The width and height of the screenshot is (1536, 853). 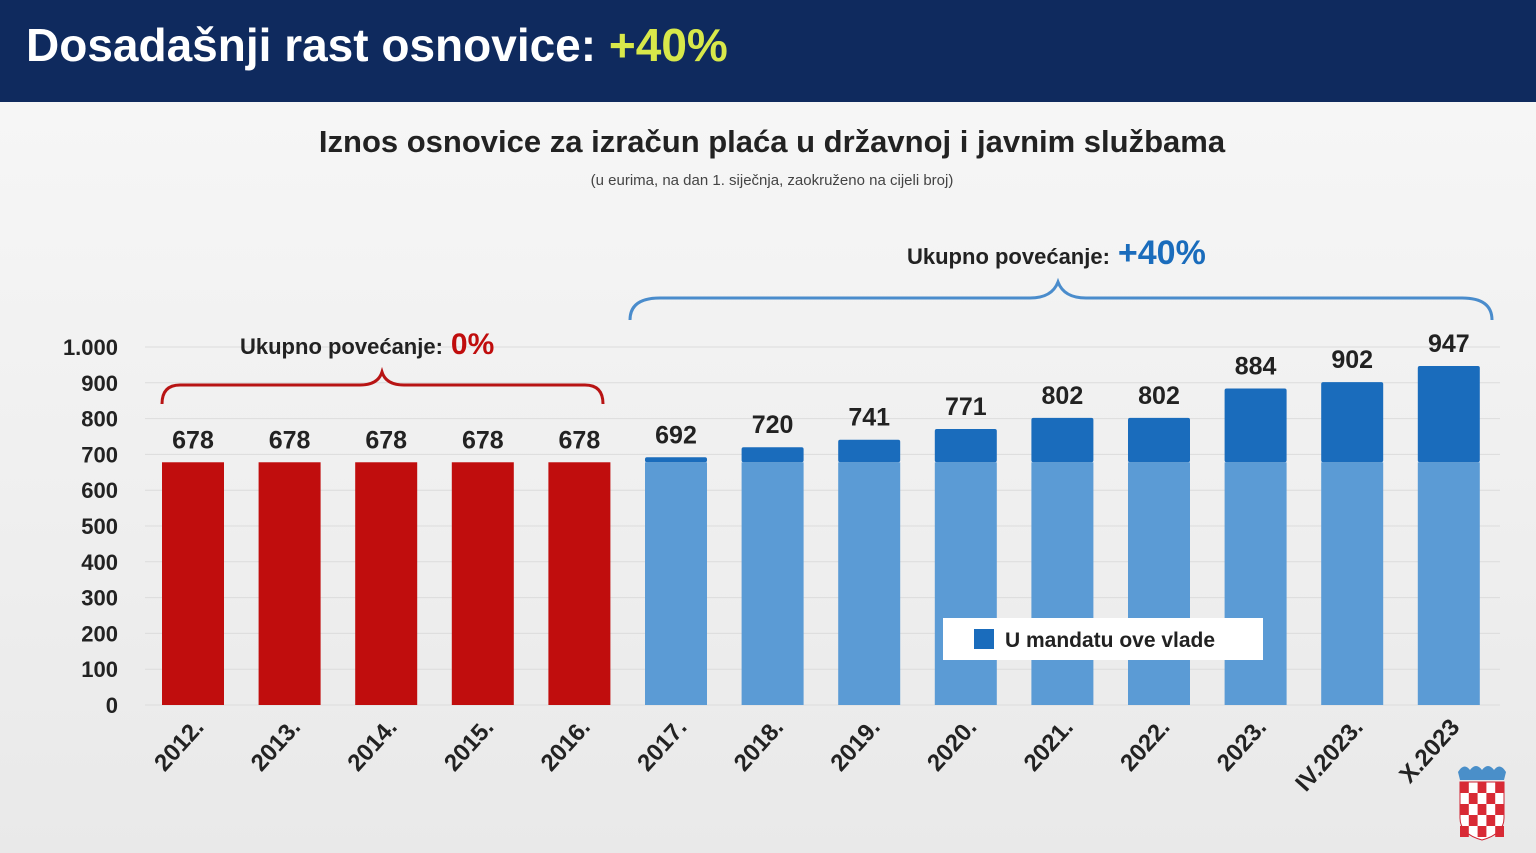 What do you see at coordinates (99, 490) in the screenshot?
I see `y-tick-label: 600` at bounding box center [99, 490].